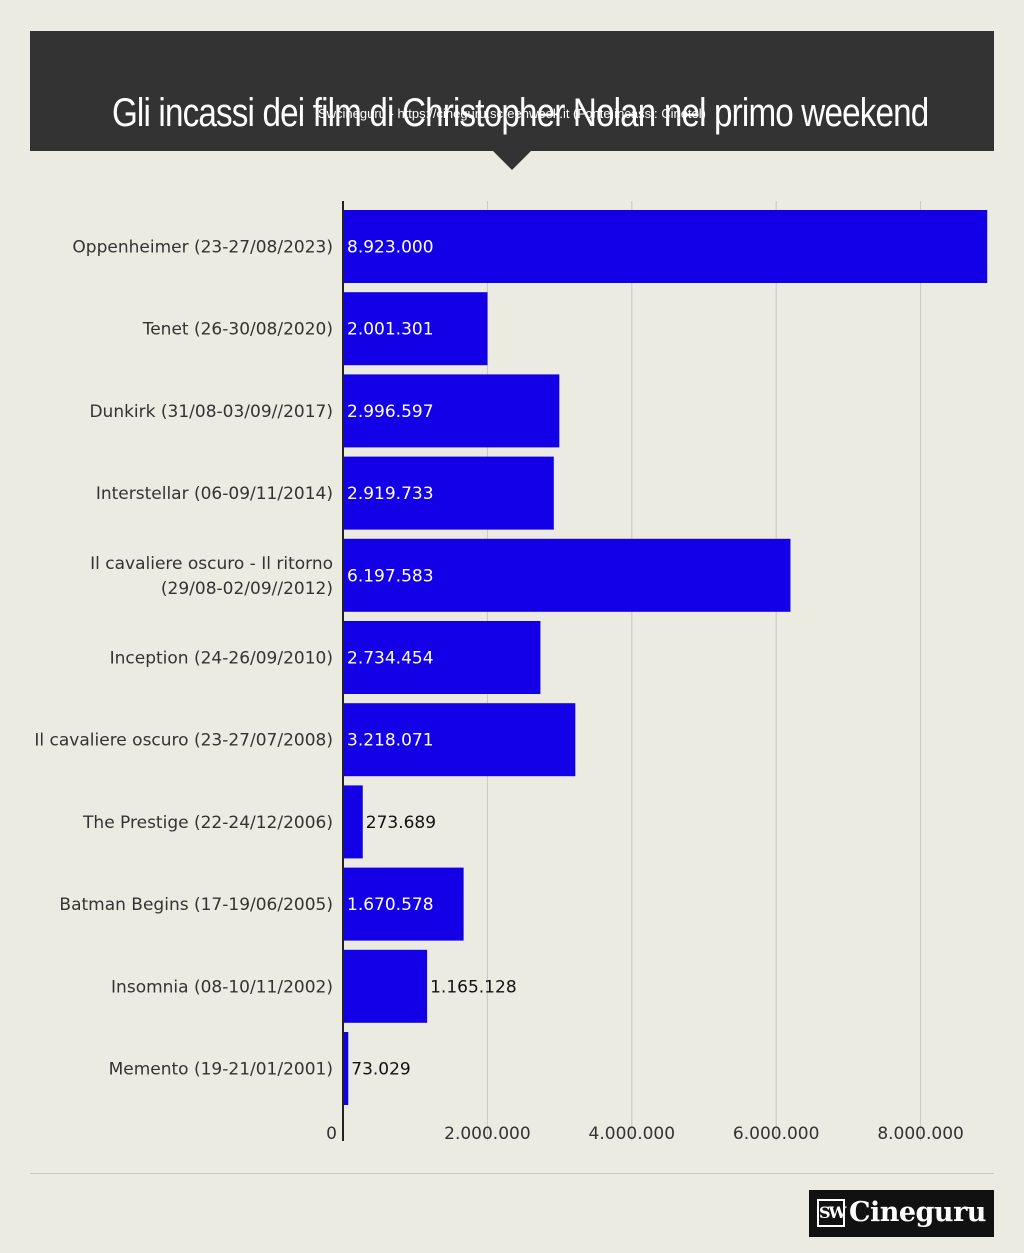 The image size is (1024, 1253). Describe the element at coordinates (920, 1134) in the screenshot. I see `x-tick-label: 8.000.000` at that location.